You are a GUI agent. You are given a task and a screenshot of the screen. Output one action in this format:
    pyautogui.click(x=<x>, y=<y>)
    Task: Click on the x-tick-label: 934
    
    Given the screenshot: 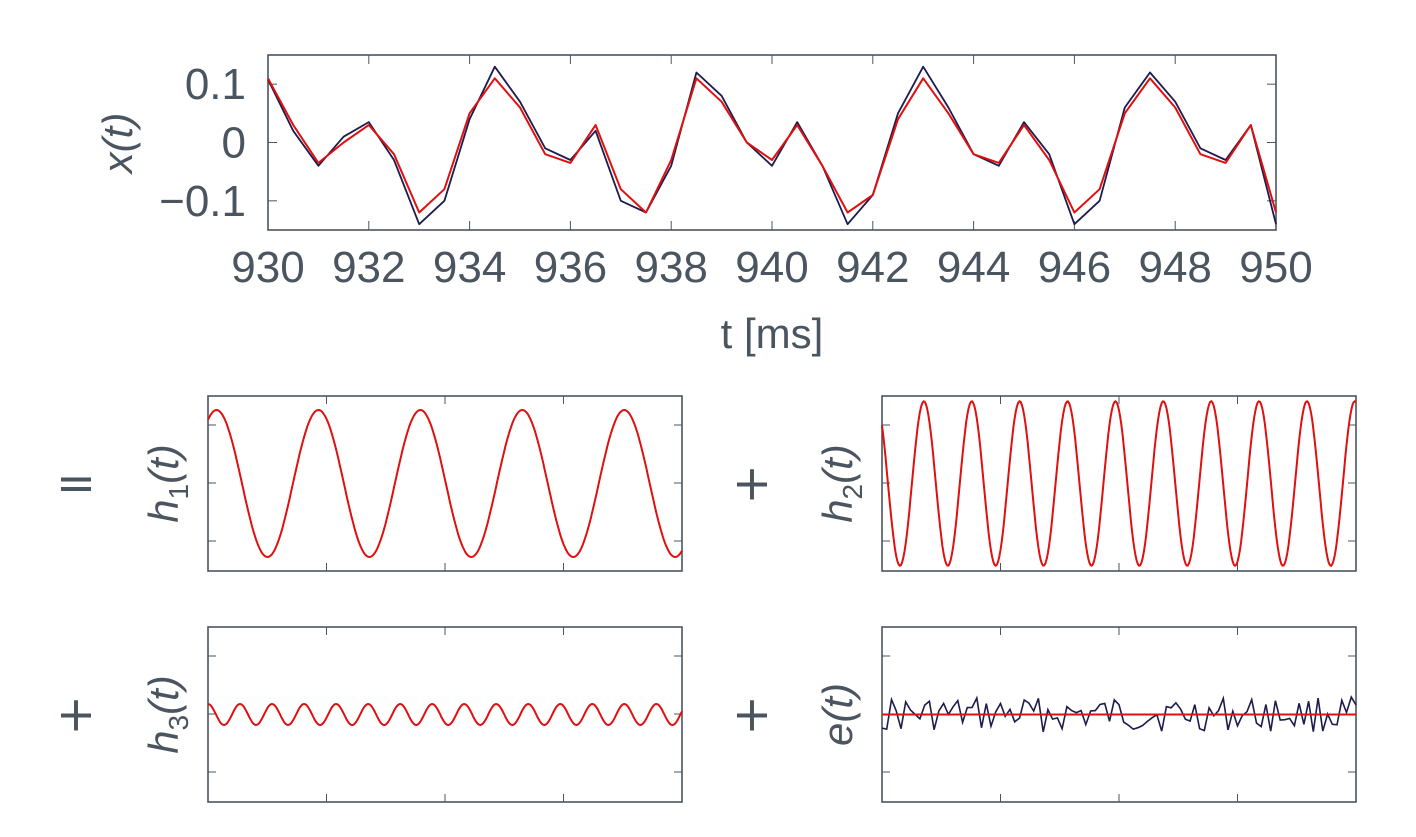 What is the action you would take?
    pyautogui.click(x=469, y=267)
    